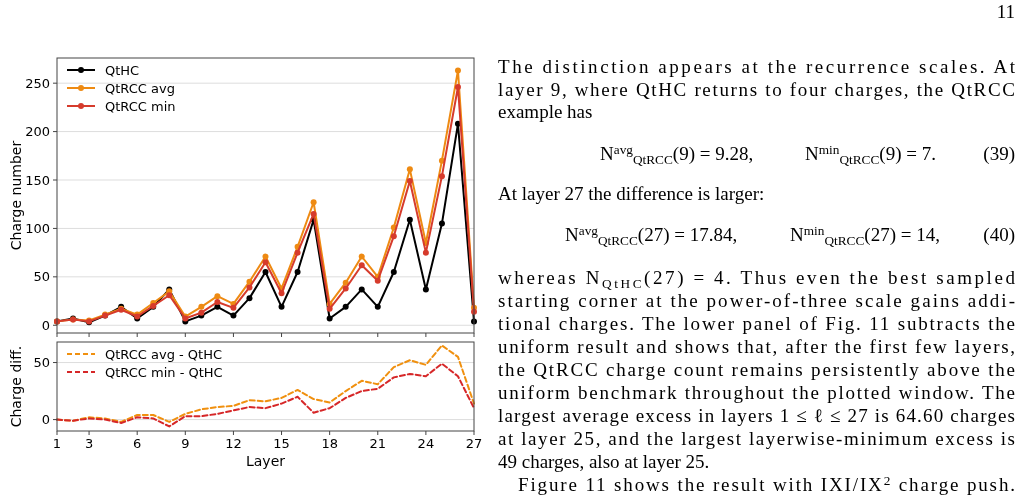  I want to click on text: layer 9, where QtHC returns to four charges, the QtRCC, so click(756, 89).